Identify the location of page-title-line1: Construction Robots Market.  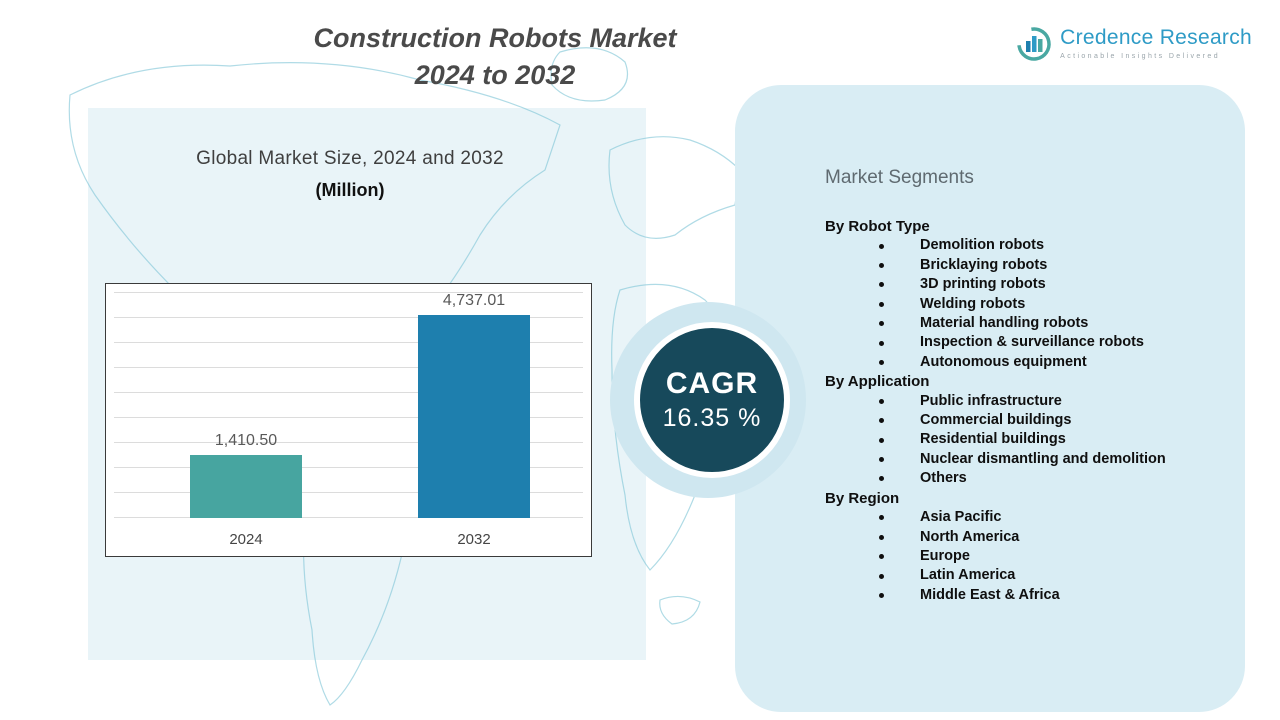
(495, 38).